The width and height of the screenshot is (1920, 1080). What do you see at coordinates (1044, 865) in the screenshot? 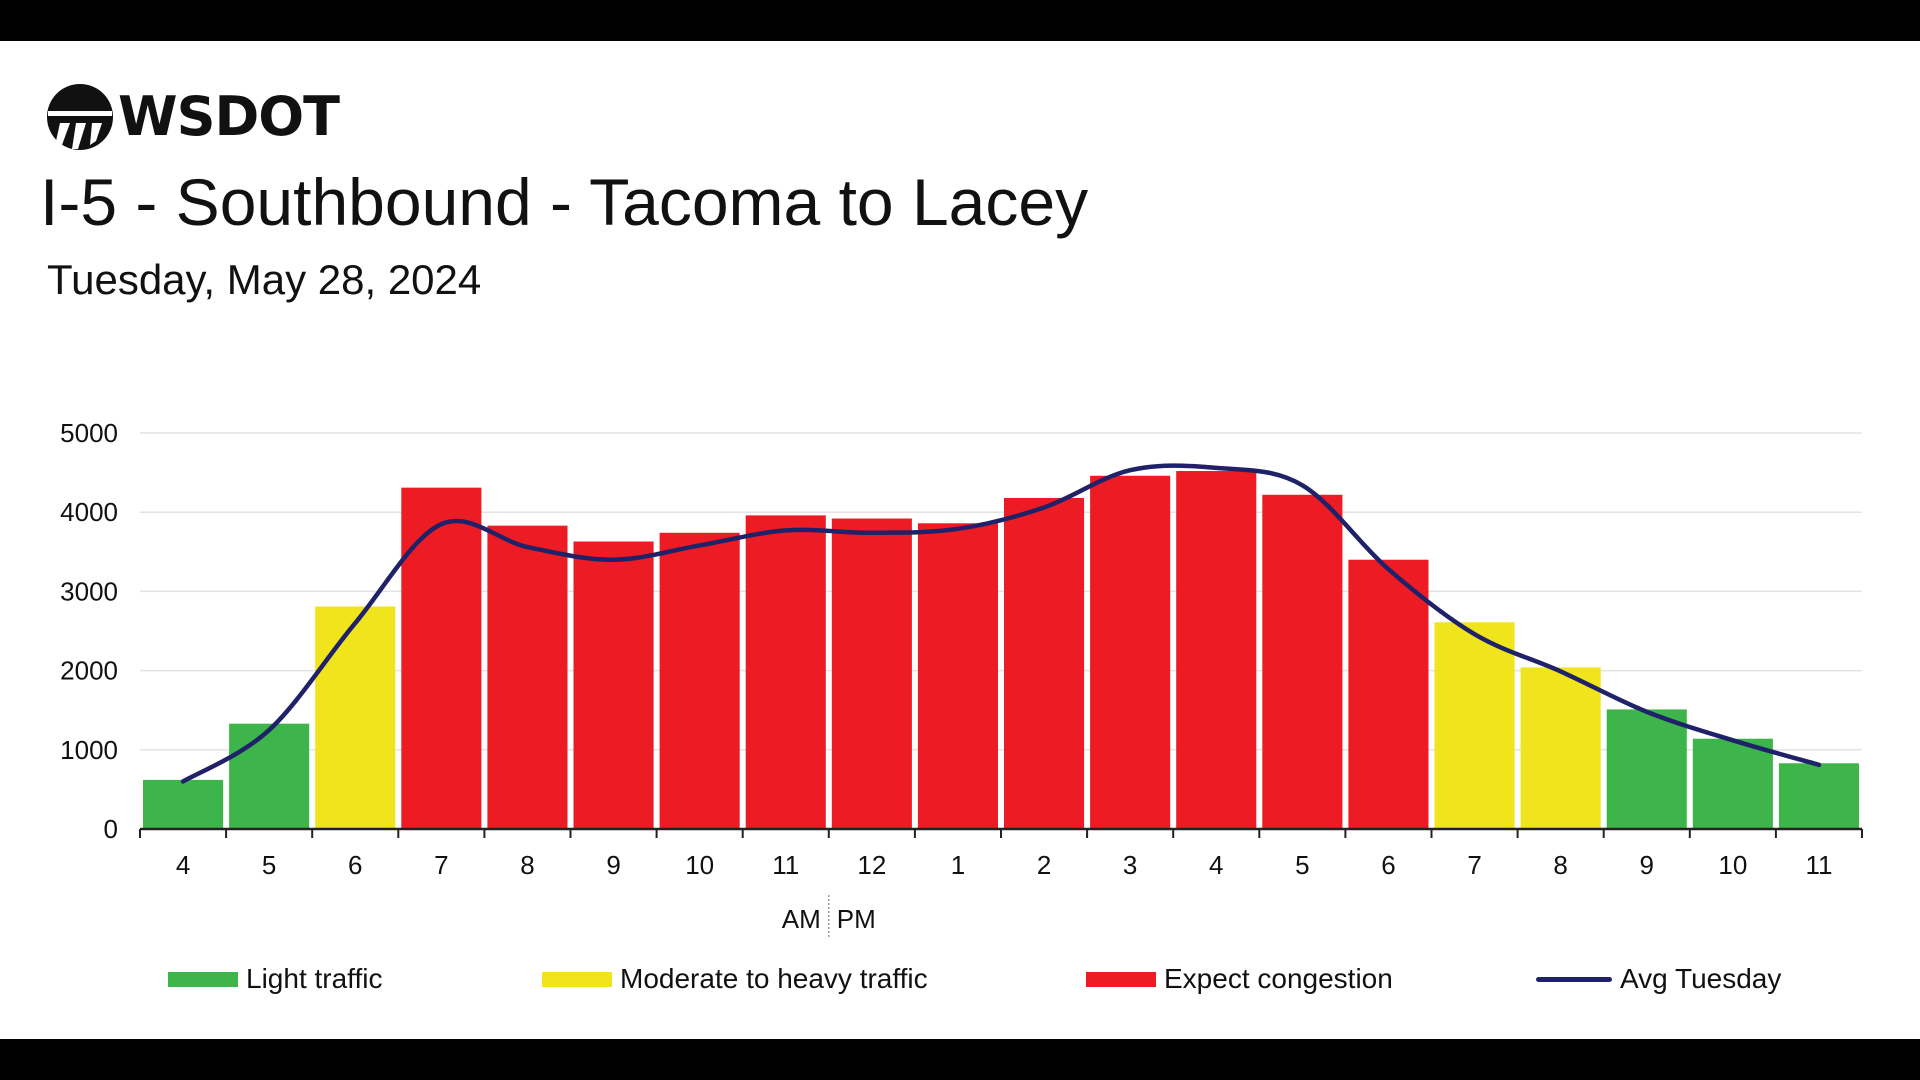
I see `x-tick-label: 2` at bounding box center [1044, 865].